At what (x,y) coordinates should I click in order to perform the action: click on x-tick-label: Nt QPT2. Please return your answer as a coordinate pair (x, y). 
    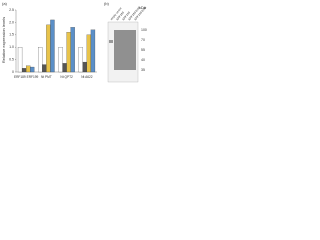
    Looking at the image, I should click on (66, 77).